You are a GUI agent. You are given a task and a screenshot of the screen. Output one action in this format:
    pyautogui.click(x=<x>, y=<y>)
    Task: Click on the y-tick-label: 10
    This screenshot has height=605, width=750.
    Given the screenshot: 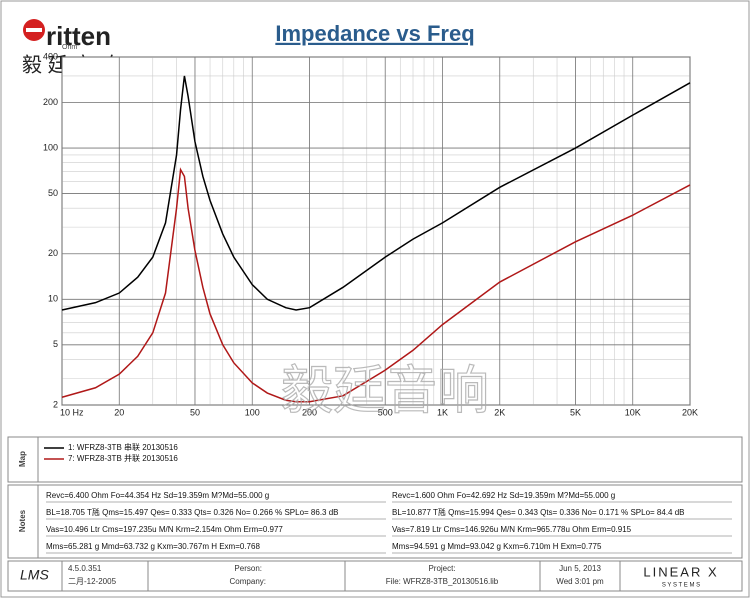 What is the action you would take?
    pyautogui.click(x=53, y=299)
    